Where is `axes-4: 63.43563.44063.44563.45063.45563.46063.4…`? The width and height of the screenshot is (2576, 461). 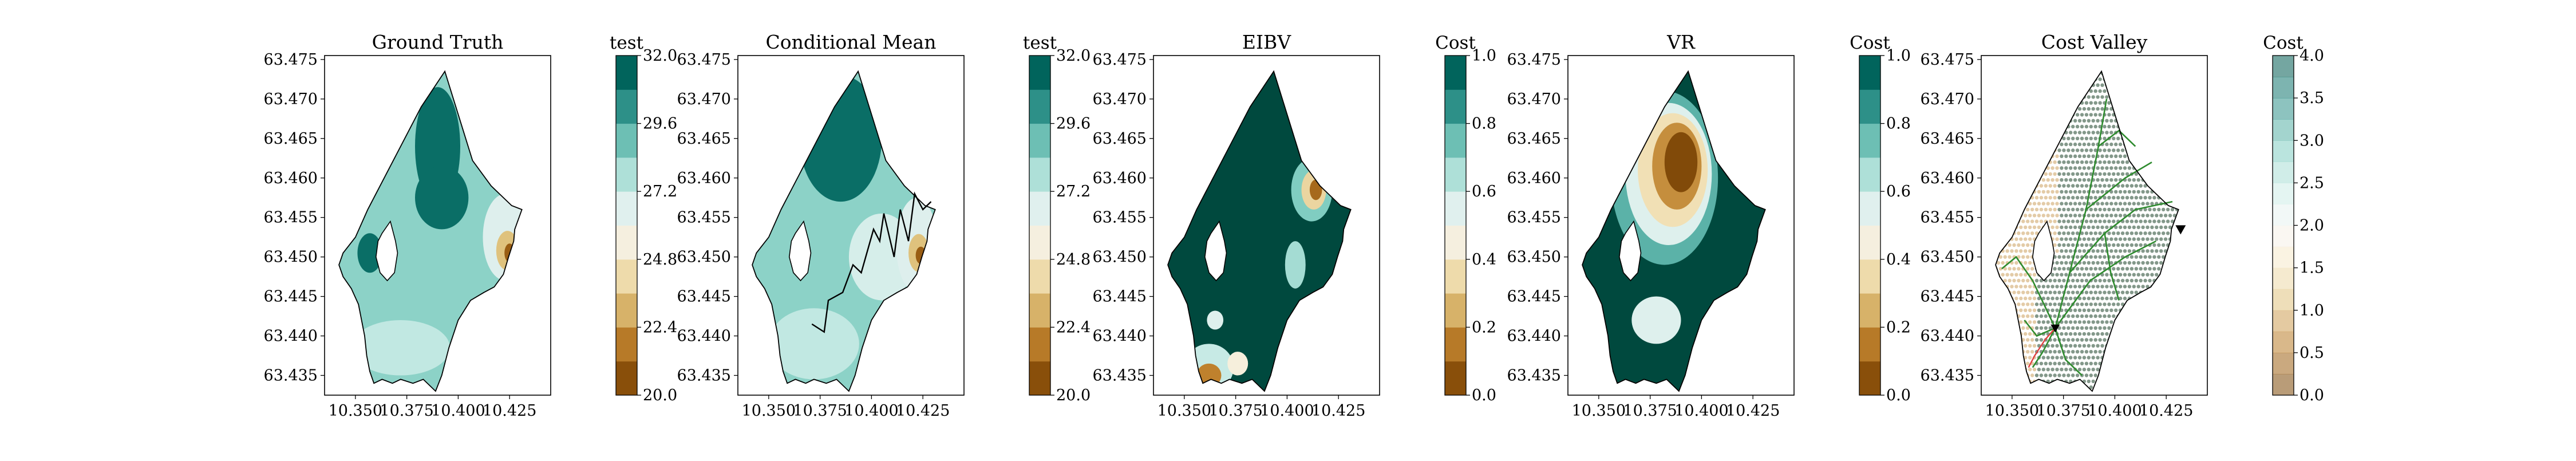 axes-4: 63.43563.44063.44563.45063.45563.46063.4… is located at coordinates (1651, 226).